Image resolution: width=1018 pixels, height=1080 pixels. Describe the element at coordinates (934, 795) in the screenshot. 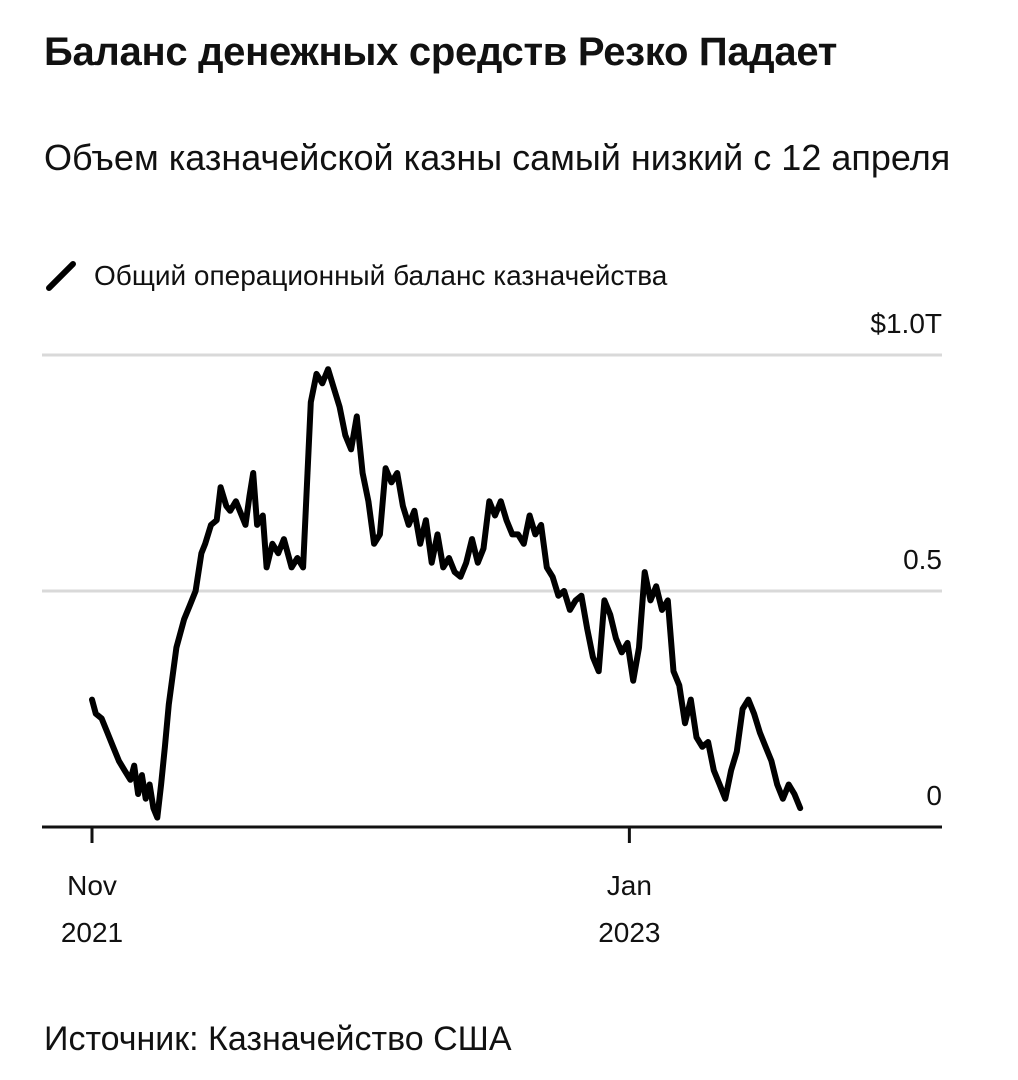

I see `y-tick-label: 0` at that location.